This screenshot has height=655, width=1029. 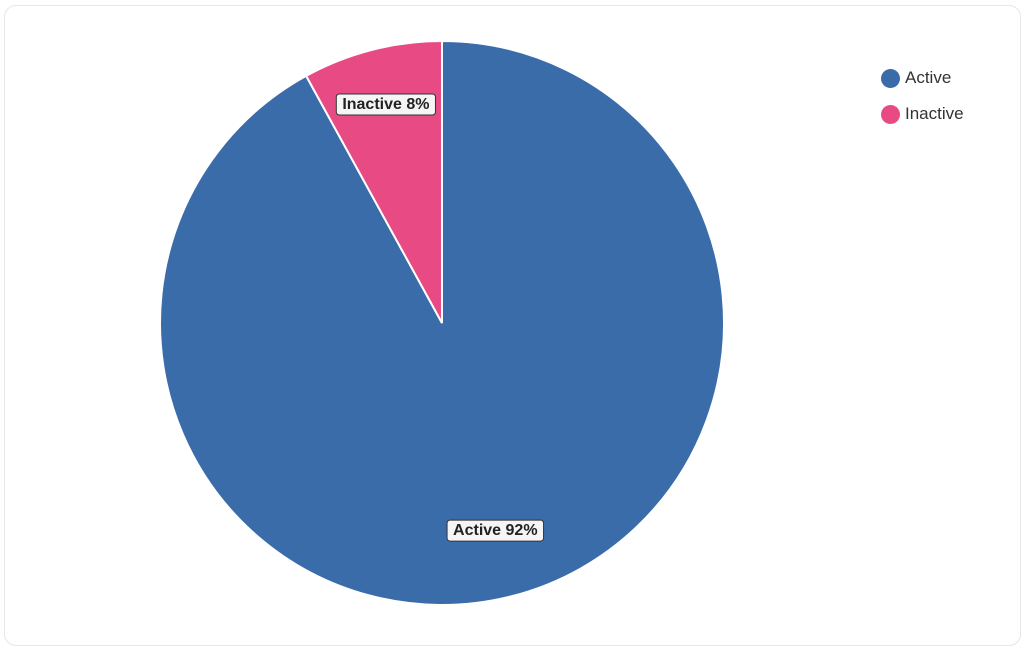 I want to click on pie-data-labels: Active 92% Inactive 8%, so click(x=440, y=317).